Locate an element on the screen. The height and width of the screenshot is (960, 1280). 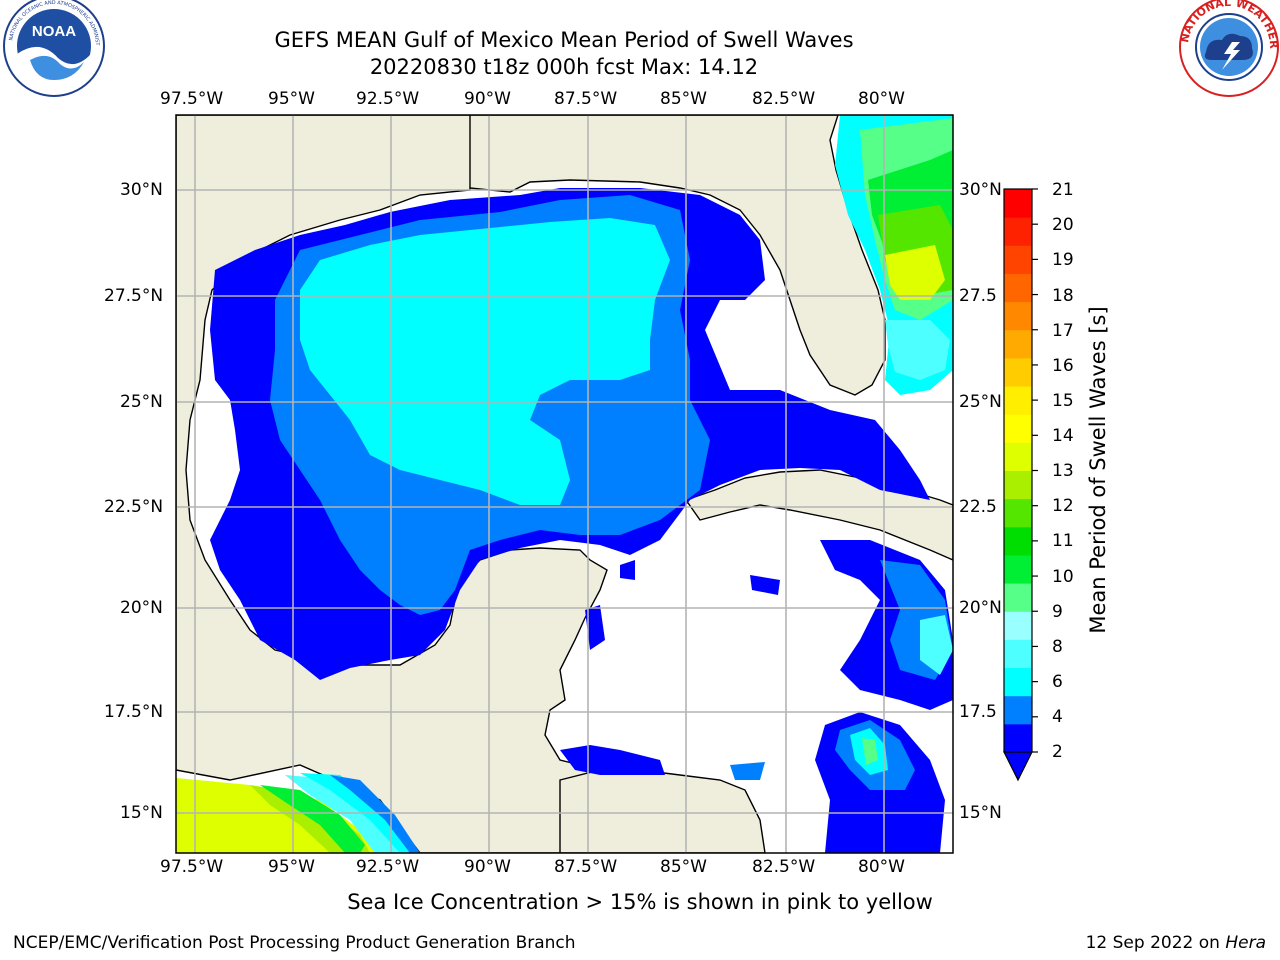
colorbar-tick-label: 2 is located at coordinates (1057, 752).